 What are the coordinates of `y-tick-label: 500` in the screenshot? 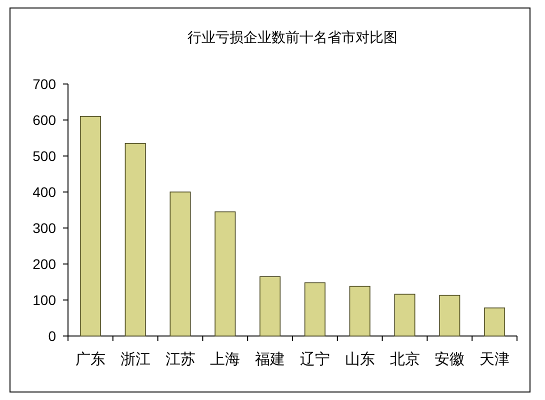 It's located at (44, 156).